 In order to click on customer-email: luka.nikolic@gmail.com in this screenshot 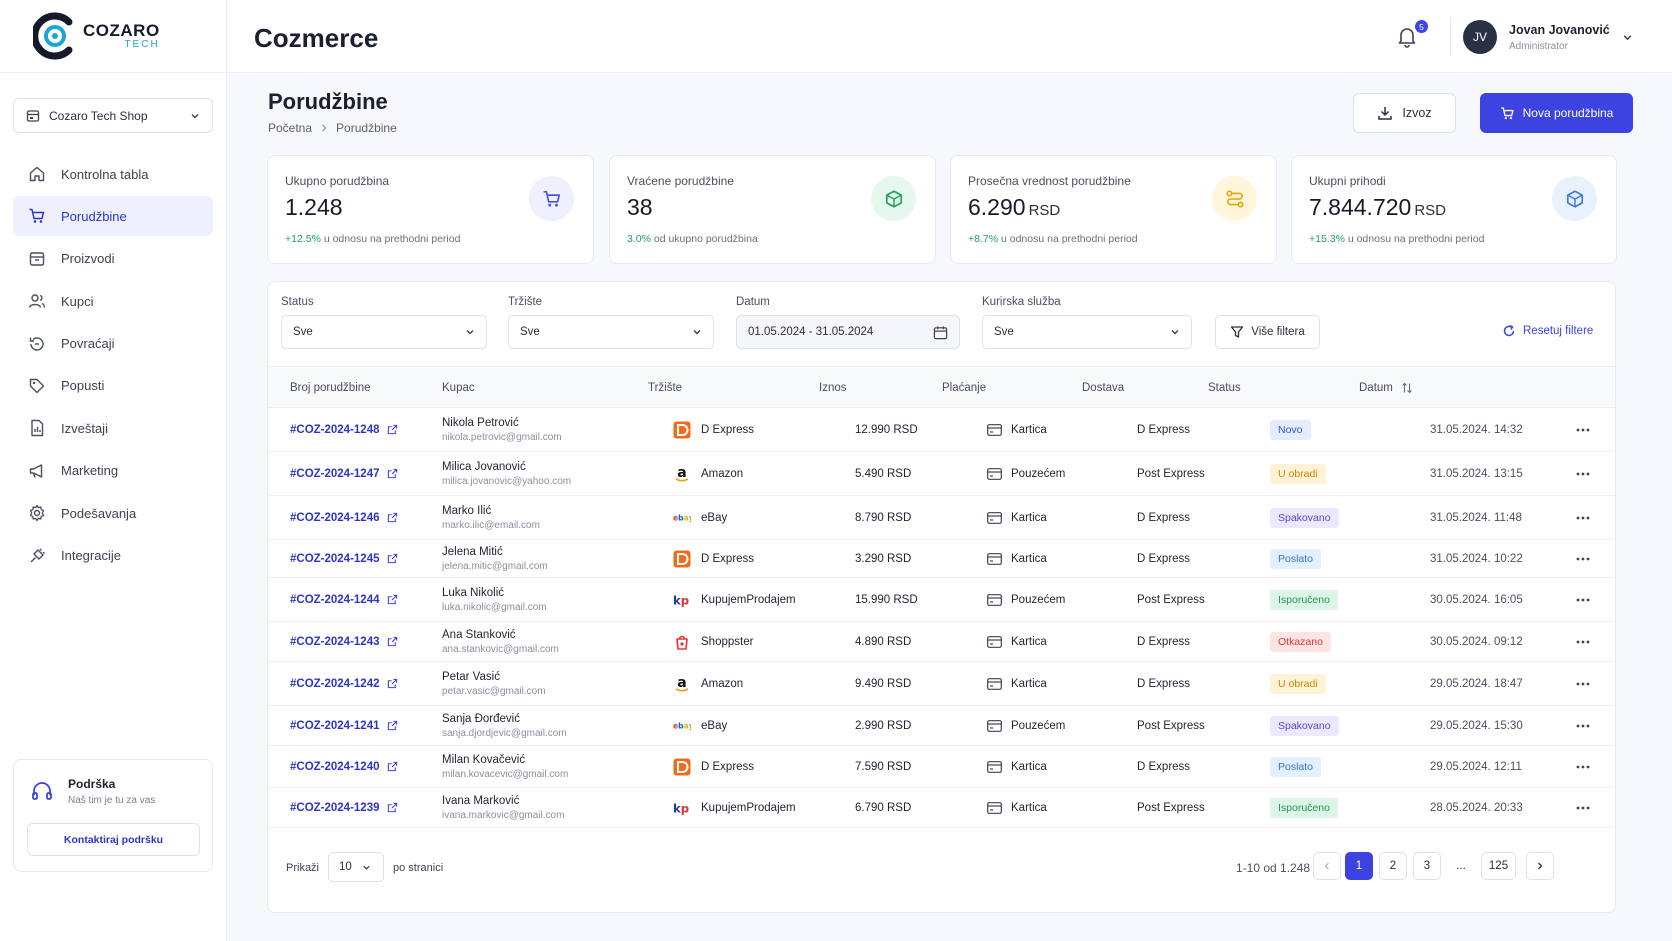, I will do `click(494, 607)`.